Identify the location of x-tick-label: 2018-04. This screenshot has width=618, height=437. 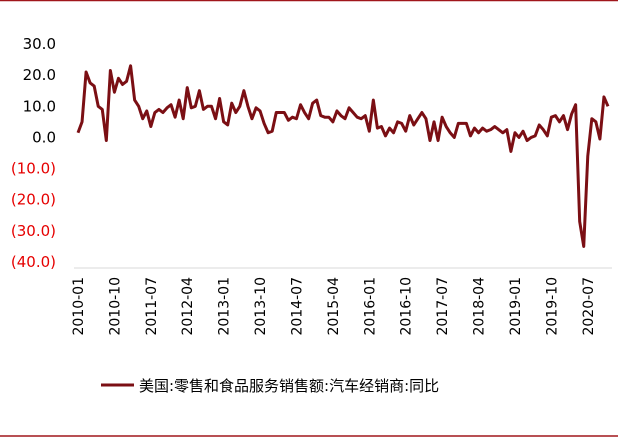
(480, 306).